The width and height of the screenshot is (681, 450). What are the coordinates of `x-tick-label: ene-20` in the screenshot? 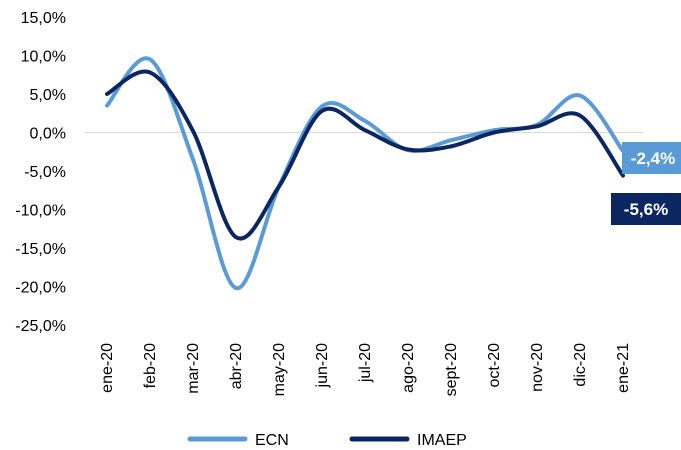 It's located at (107, 368).